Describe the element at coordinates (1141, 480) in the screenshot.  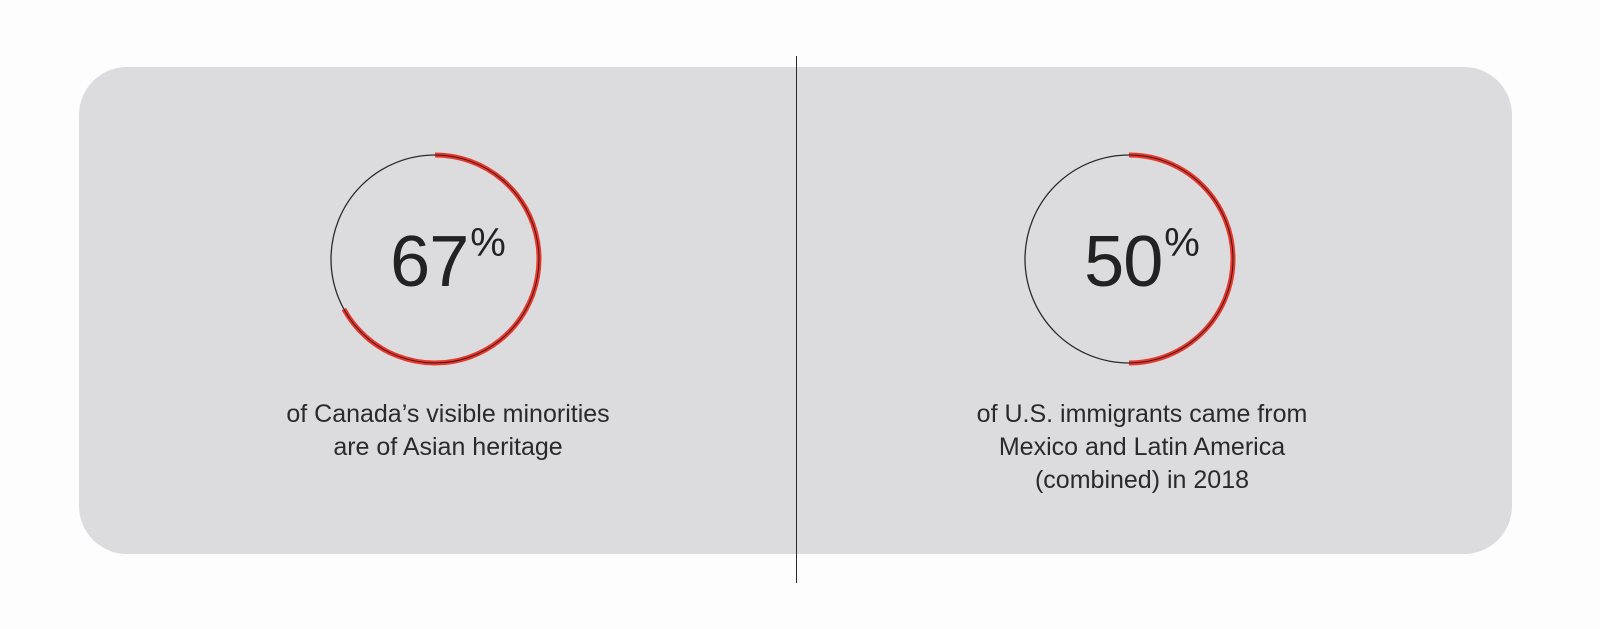
I see `caption-line: (combined) in 2018` at that location.